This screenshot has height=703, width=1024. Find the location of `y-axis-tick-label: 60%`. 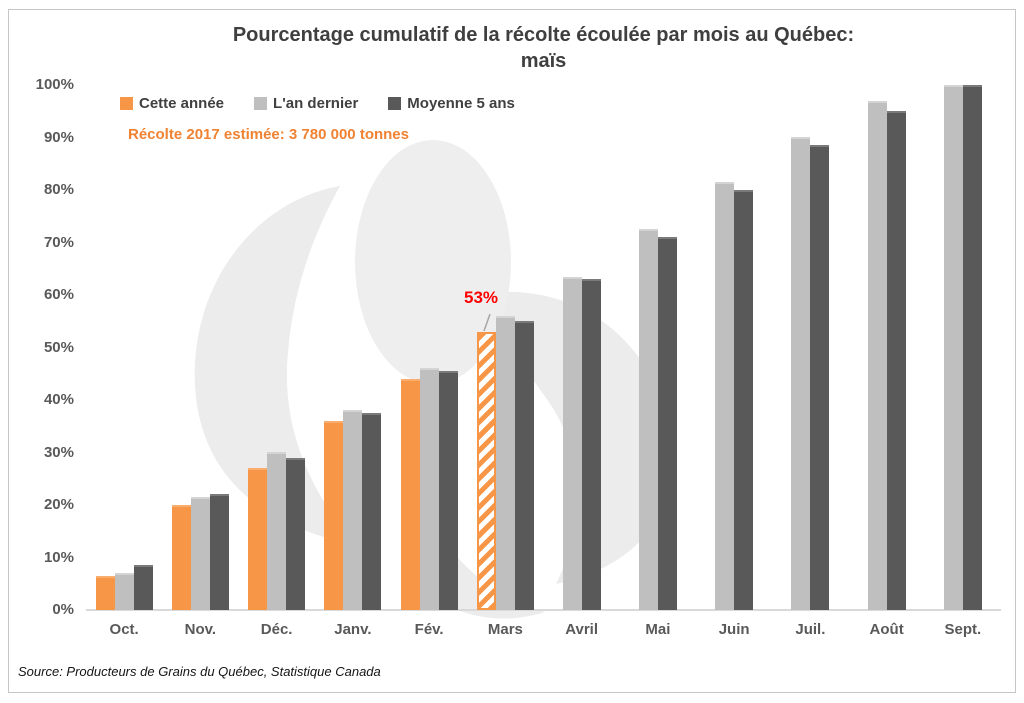

y-axis-tick-label: 60% is located at coordinates (58, 294).